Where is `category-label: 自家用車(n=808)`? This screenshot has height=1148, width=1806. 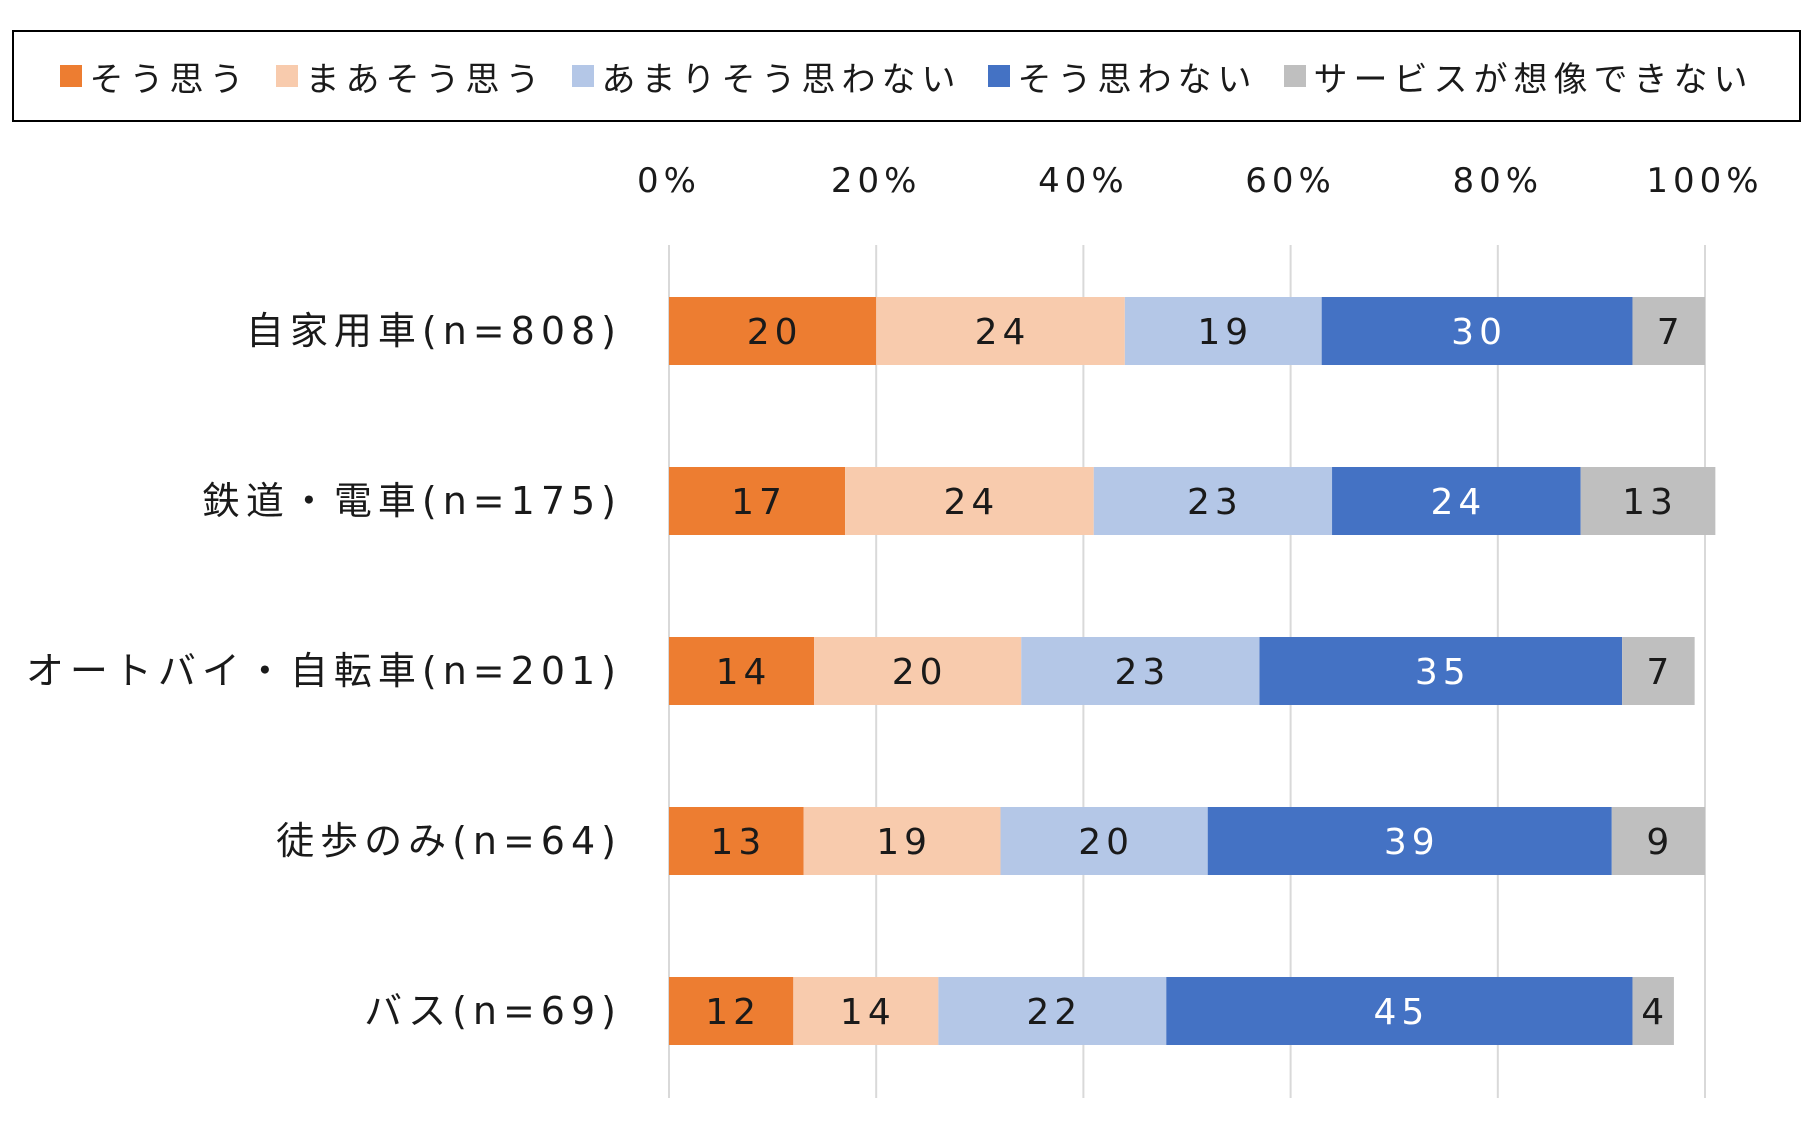 category-label: 自家用車(n=808) is located at coordinates (434, 331).